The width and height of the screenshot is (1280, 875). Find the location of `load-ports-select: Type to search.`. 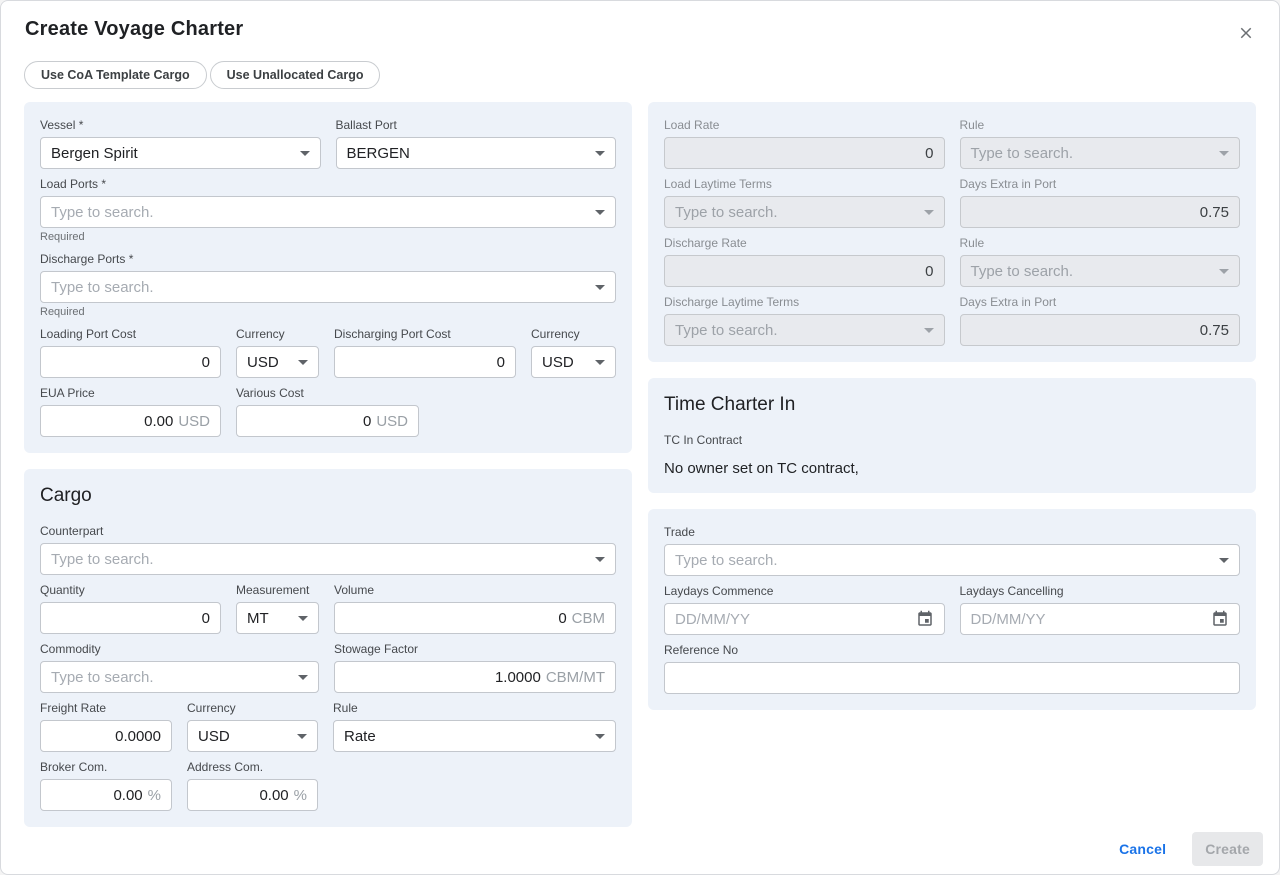

load-ports-select: Type to search. is located at coordinates (328, 212).